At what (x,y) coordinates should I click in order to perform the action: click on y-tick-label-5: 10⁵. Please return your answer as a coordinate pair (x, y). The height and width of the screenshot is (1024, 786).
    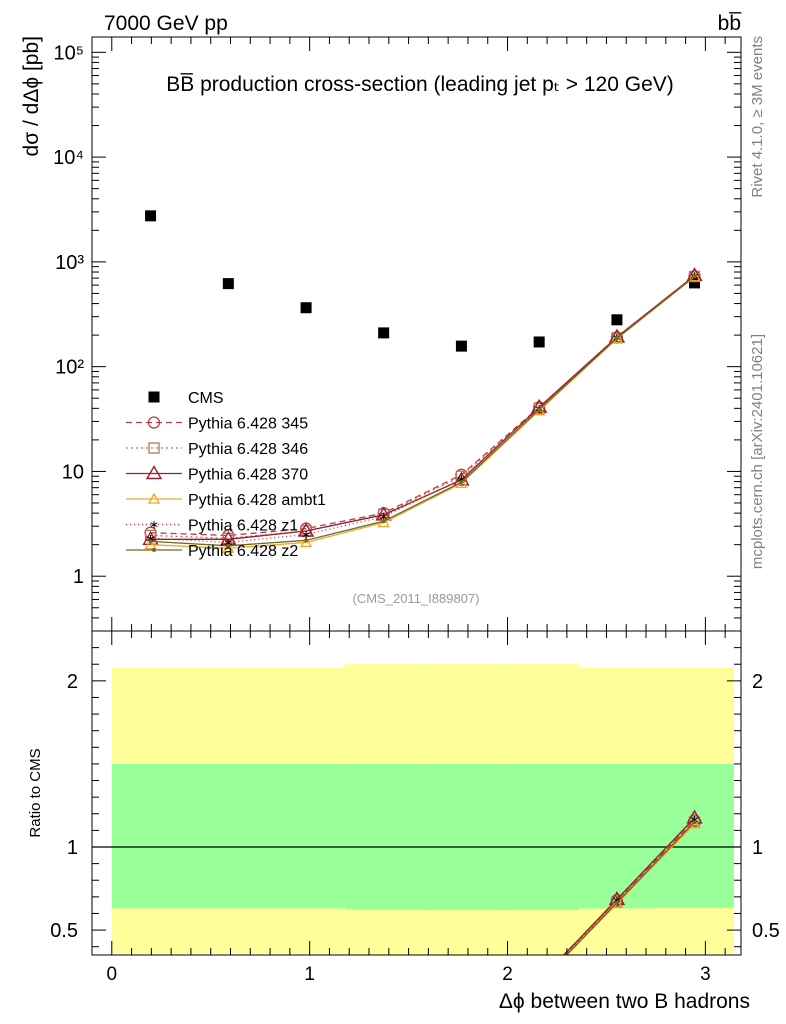
    Looking at the image, I should click on (68, 53).